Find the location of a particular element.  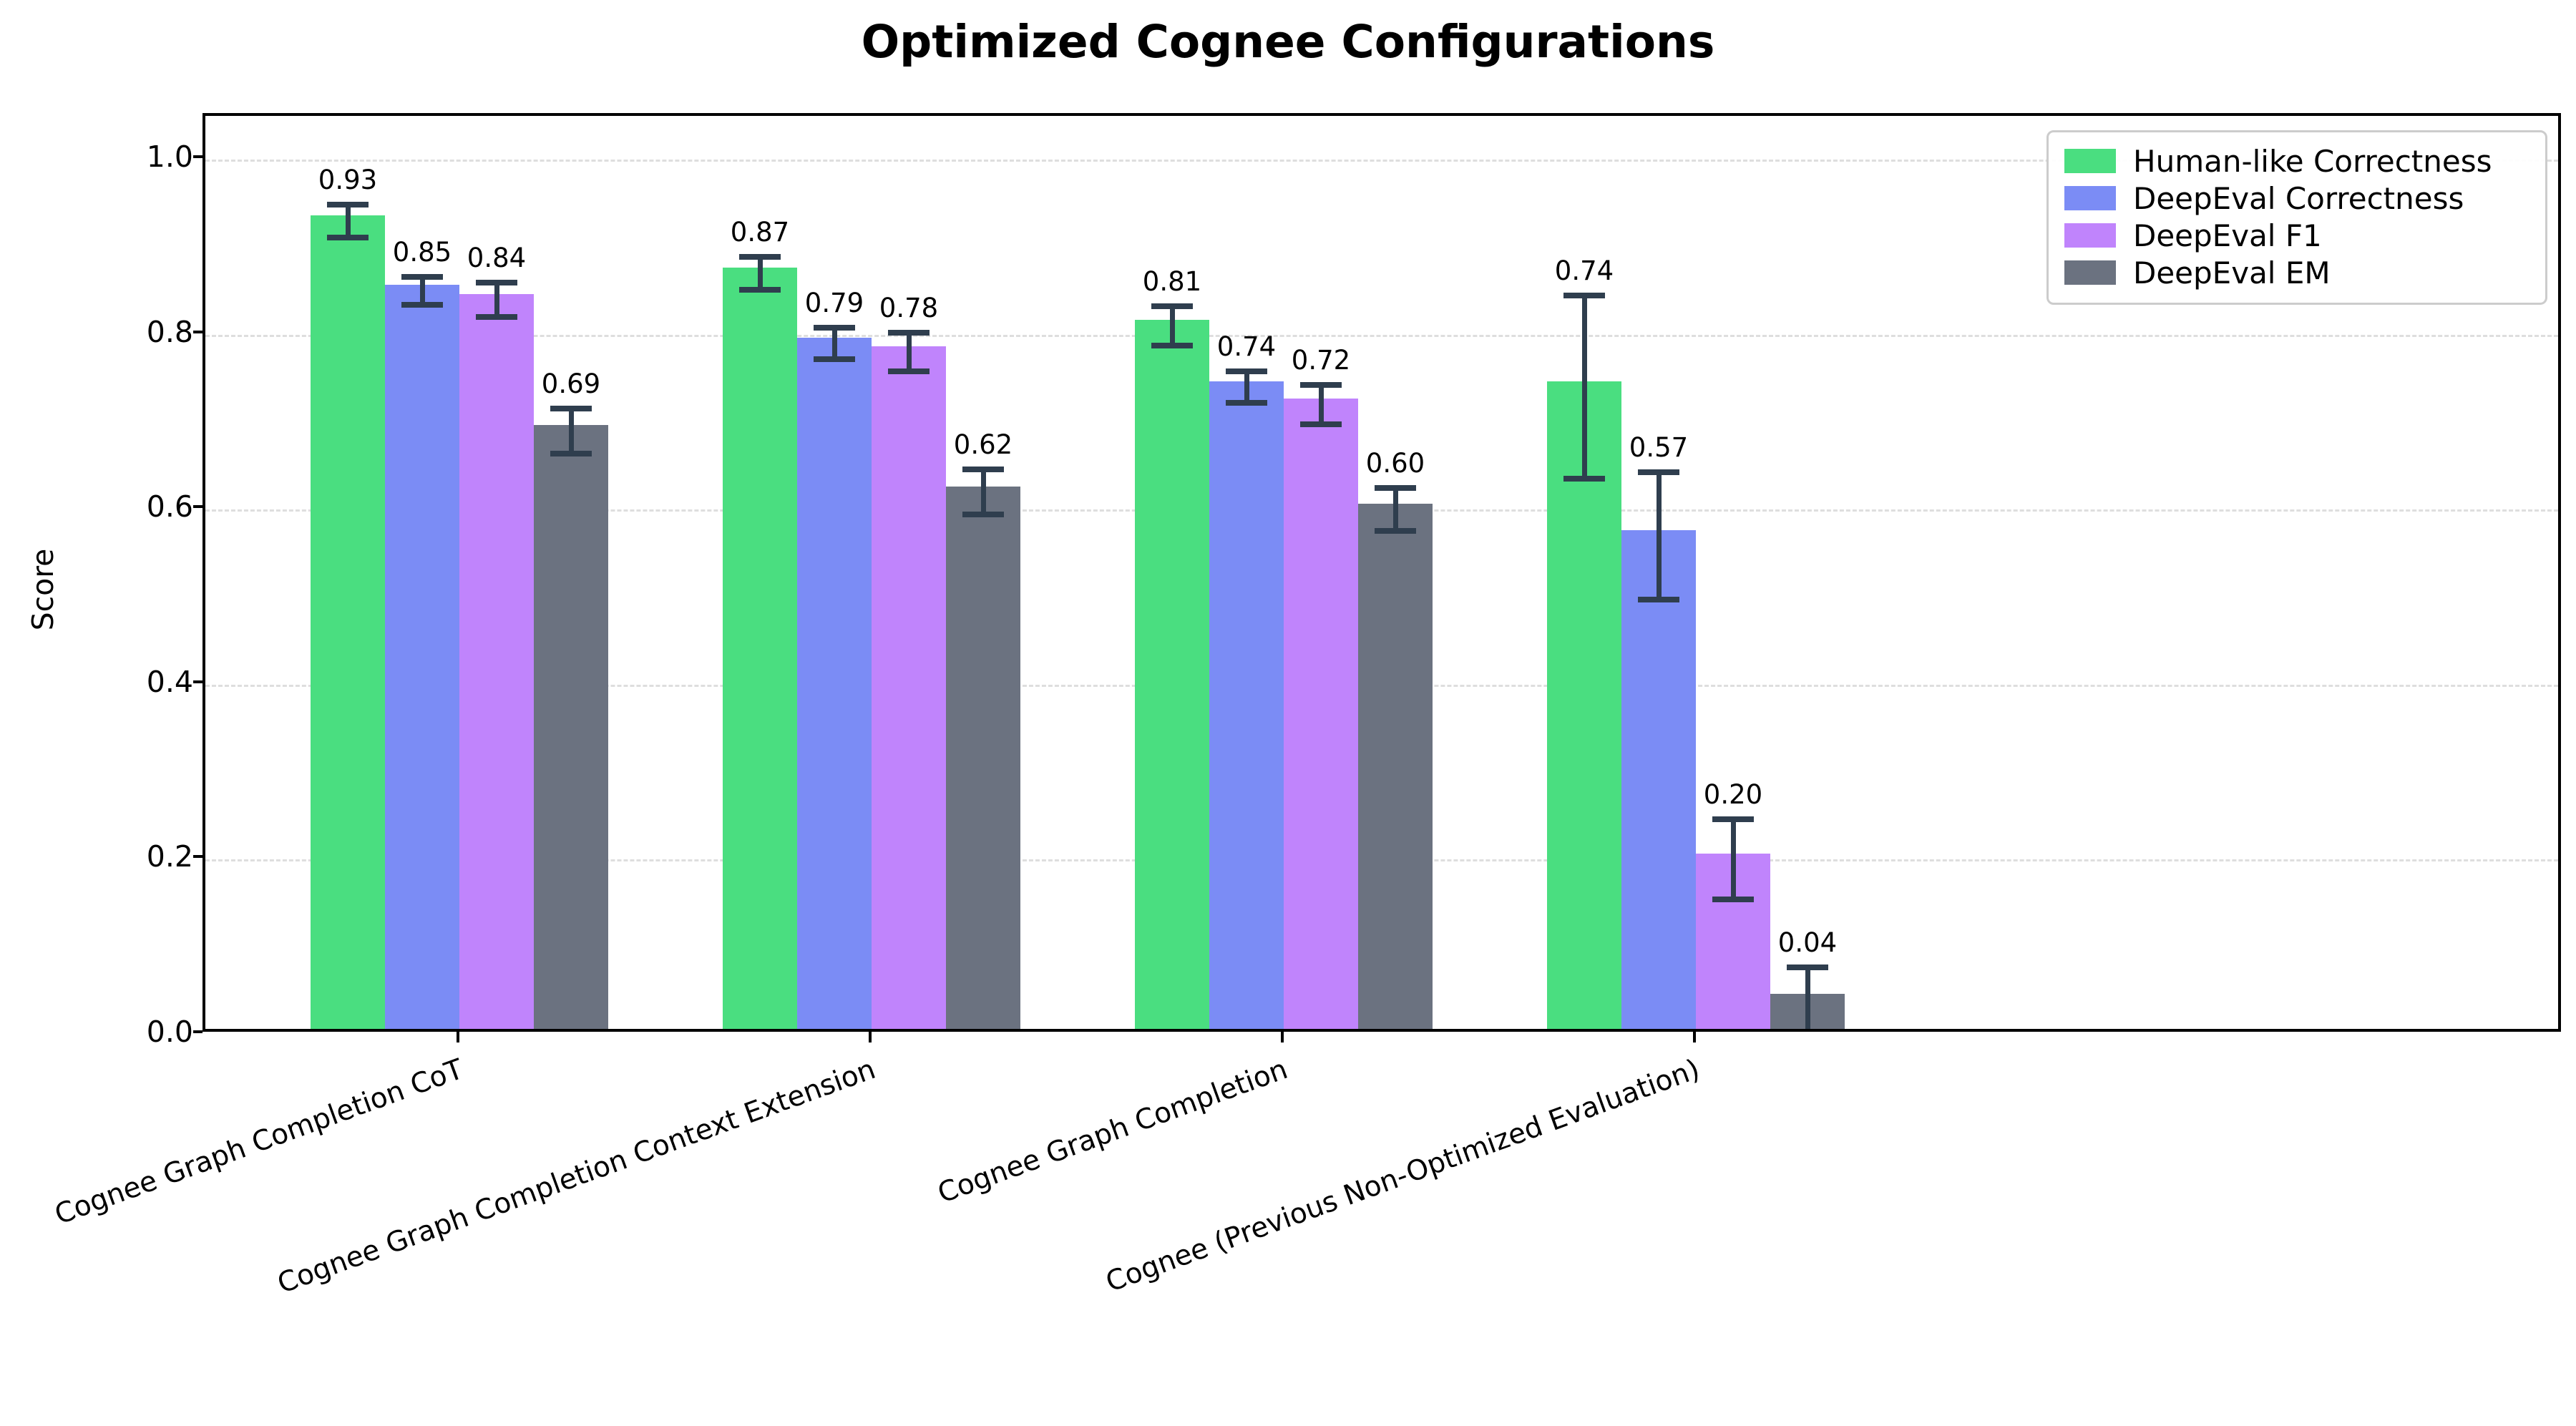

x-tick-label-3: Cognee Graph Completion is located at coordinates (815, 1239).